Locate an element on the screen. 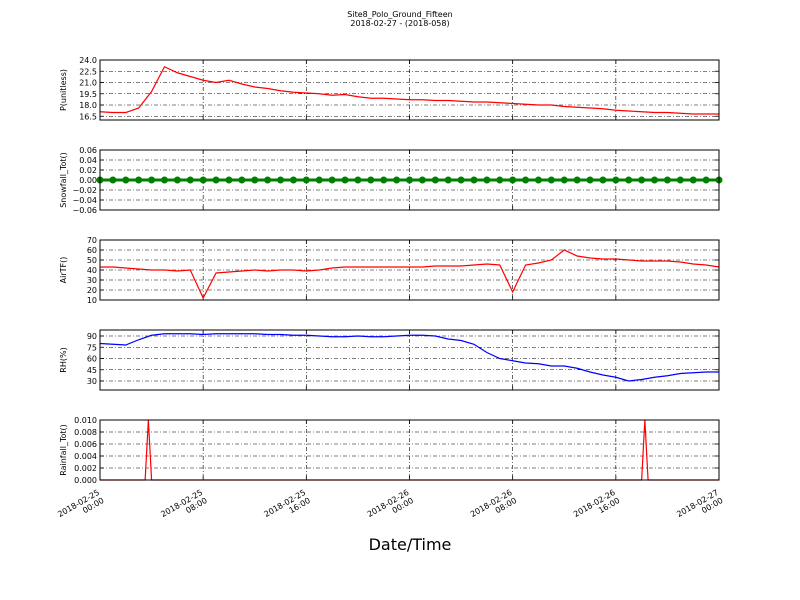  x-tick-label: 2018-02-2700:00 is located at coordinates (699, 507).